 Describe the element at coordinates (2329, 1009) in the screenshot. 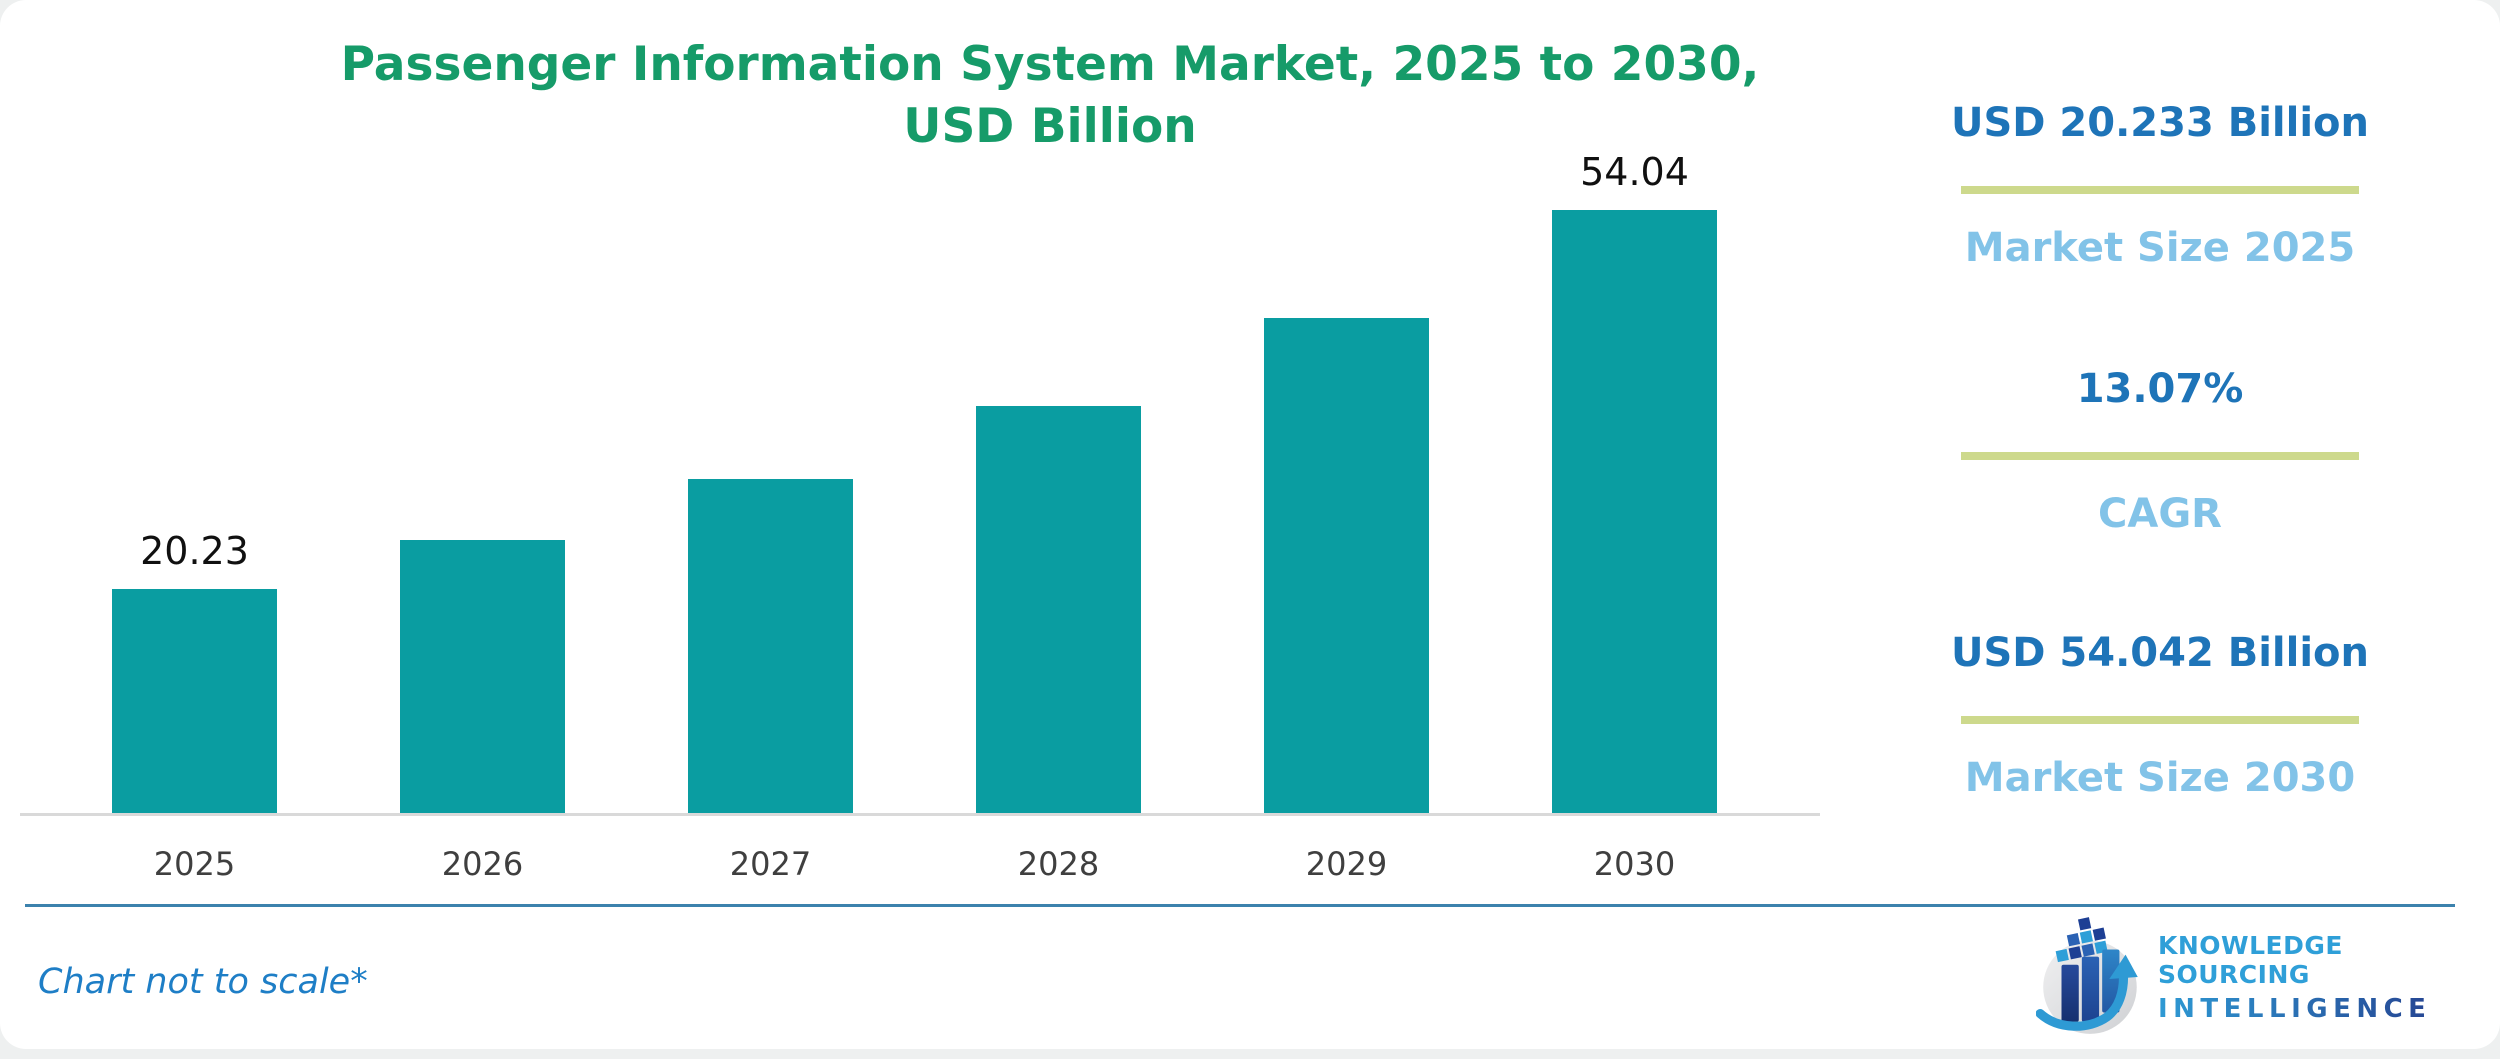

I see `logo-line-2: INTELLIGENCE` at that location.